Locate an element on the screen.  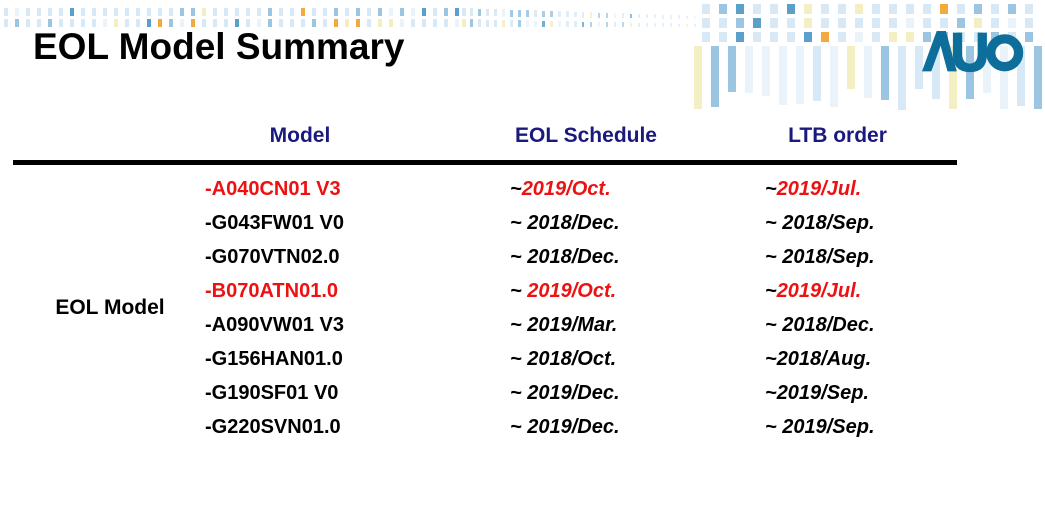
model-cell: -G043FW01 V0 is located at coordinates (274, 222).